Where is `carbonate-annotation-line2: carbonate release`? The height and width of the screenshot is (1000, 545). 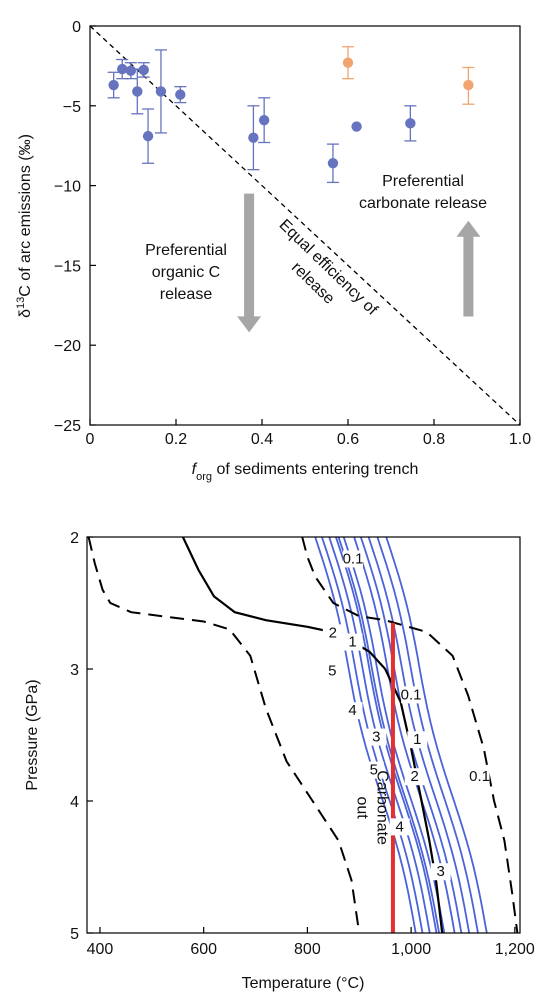 carbonate-annotation-line2: carbonate release is located at coordinates (423, 203).